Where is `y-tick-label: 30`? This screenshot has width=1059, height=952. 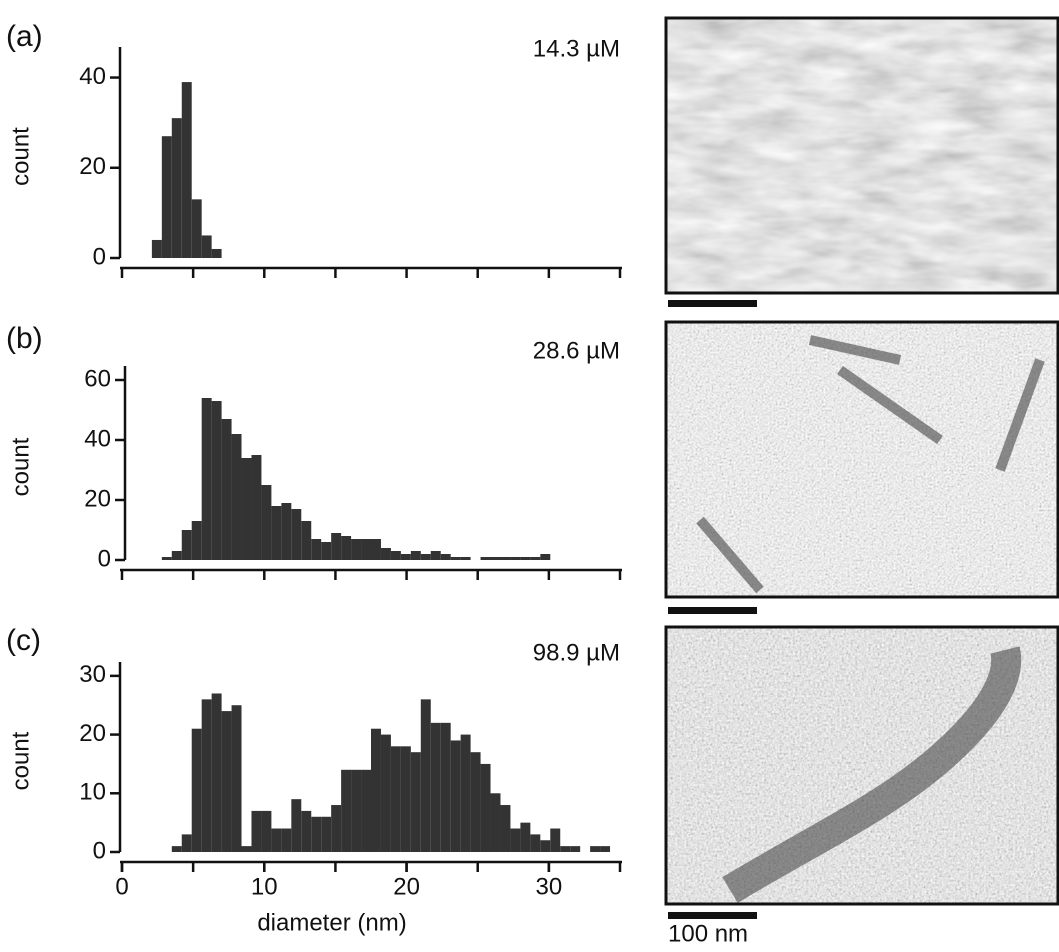 y-tick-label: 30 is located at coordinates (92, 674).